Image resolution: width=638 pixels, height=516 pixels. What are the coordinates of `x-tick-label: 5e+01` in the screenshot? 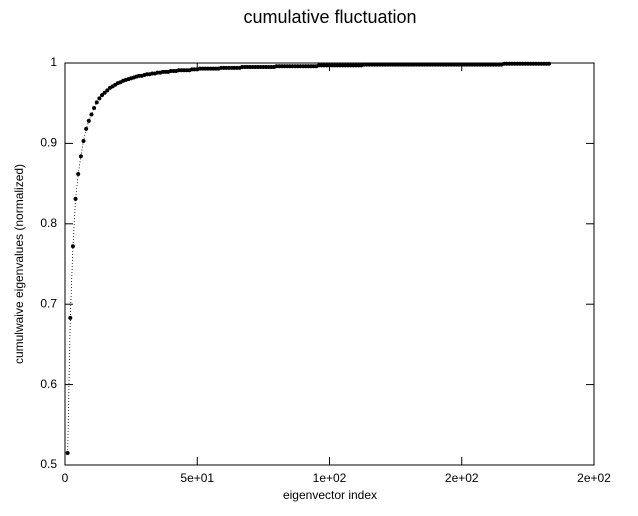 It's located at (197, 478).